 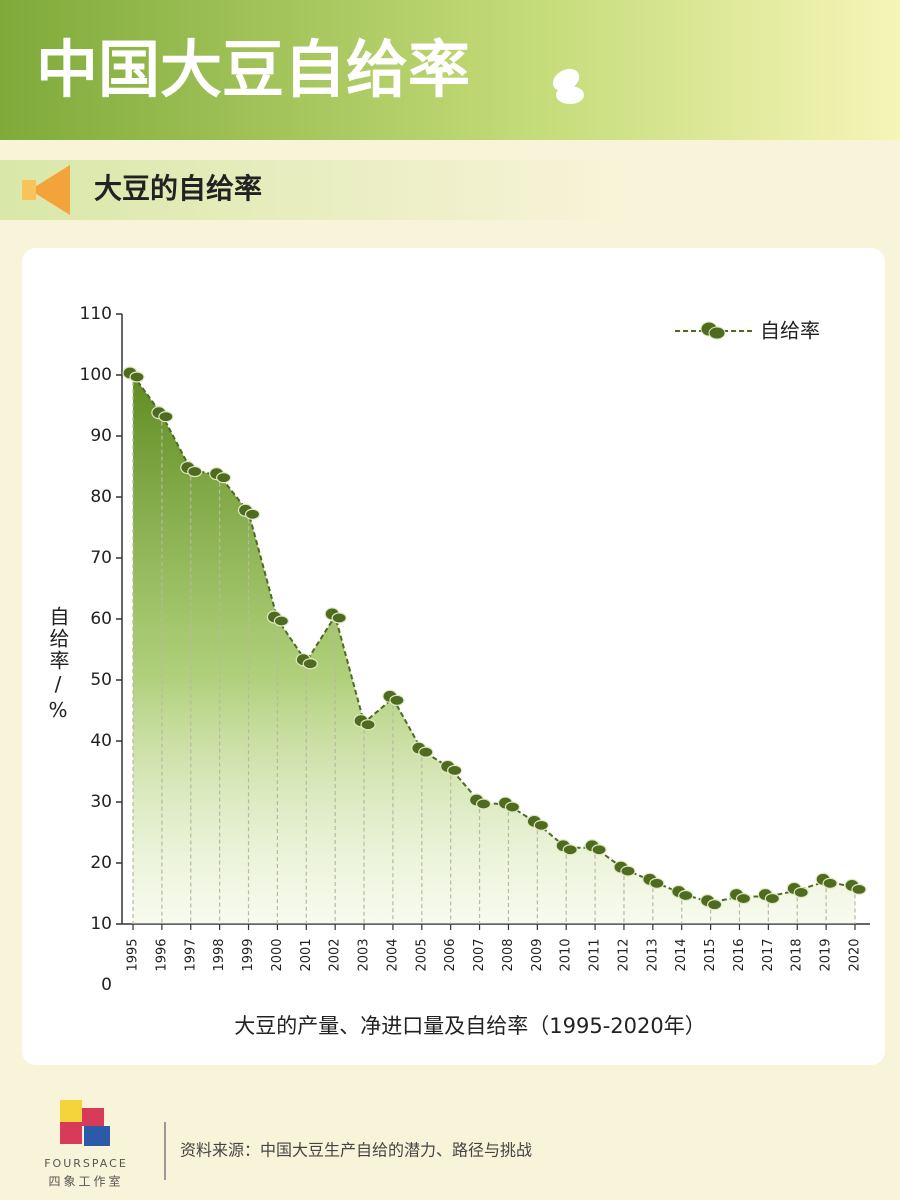 I want to click on x-tick-label: 2015, so click(x=710, y=954).